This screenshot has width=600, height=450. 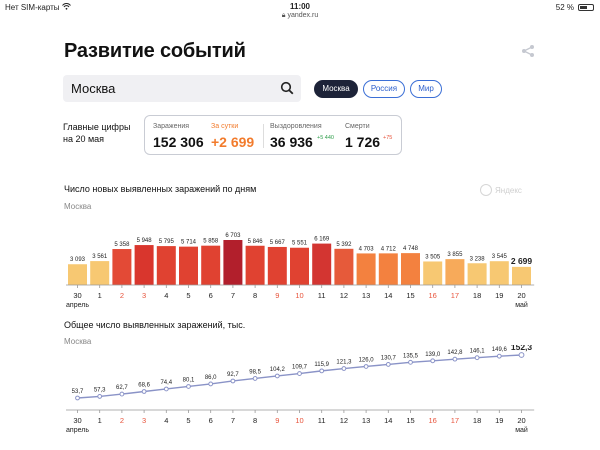 What do you see at coordinates (211, 420) in the screenshot?
I see `x-tick-label: 6` at bounding box center [211, 420].